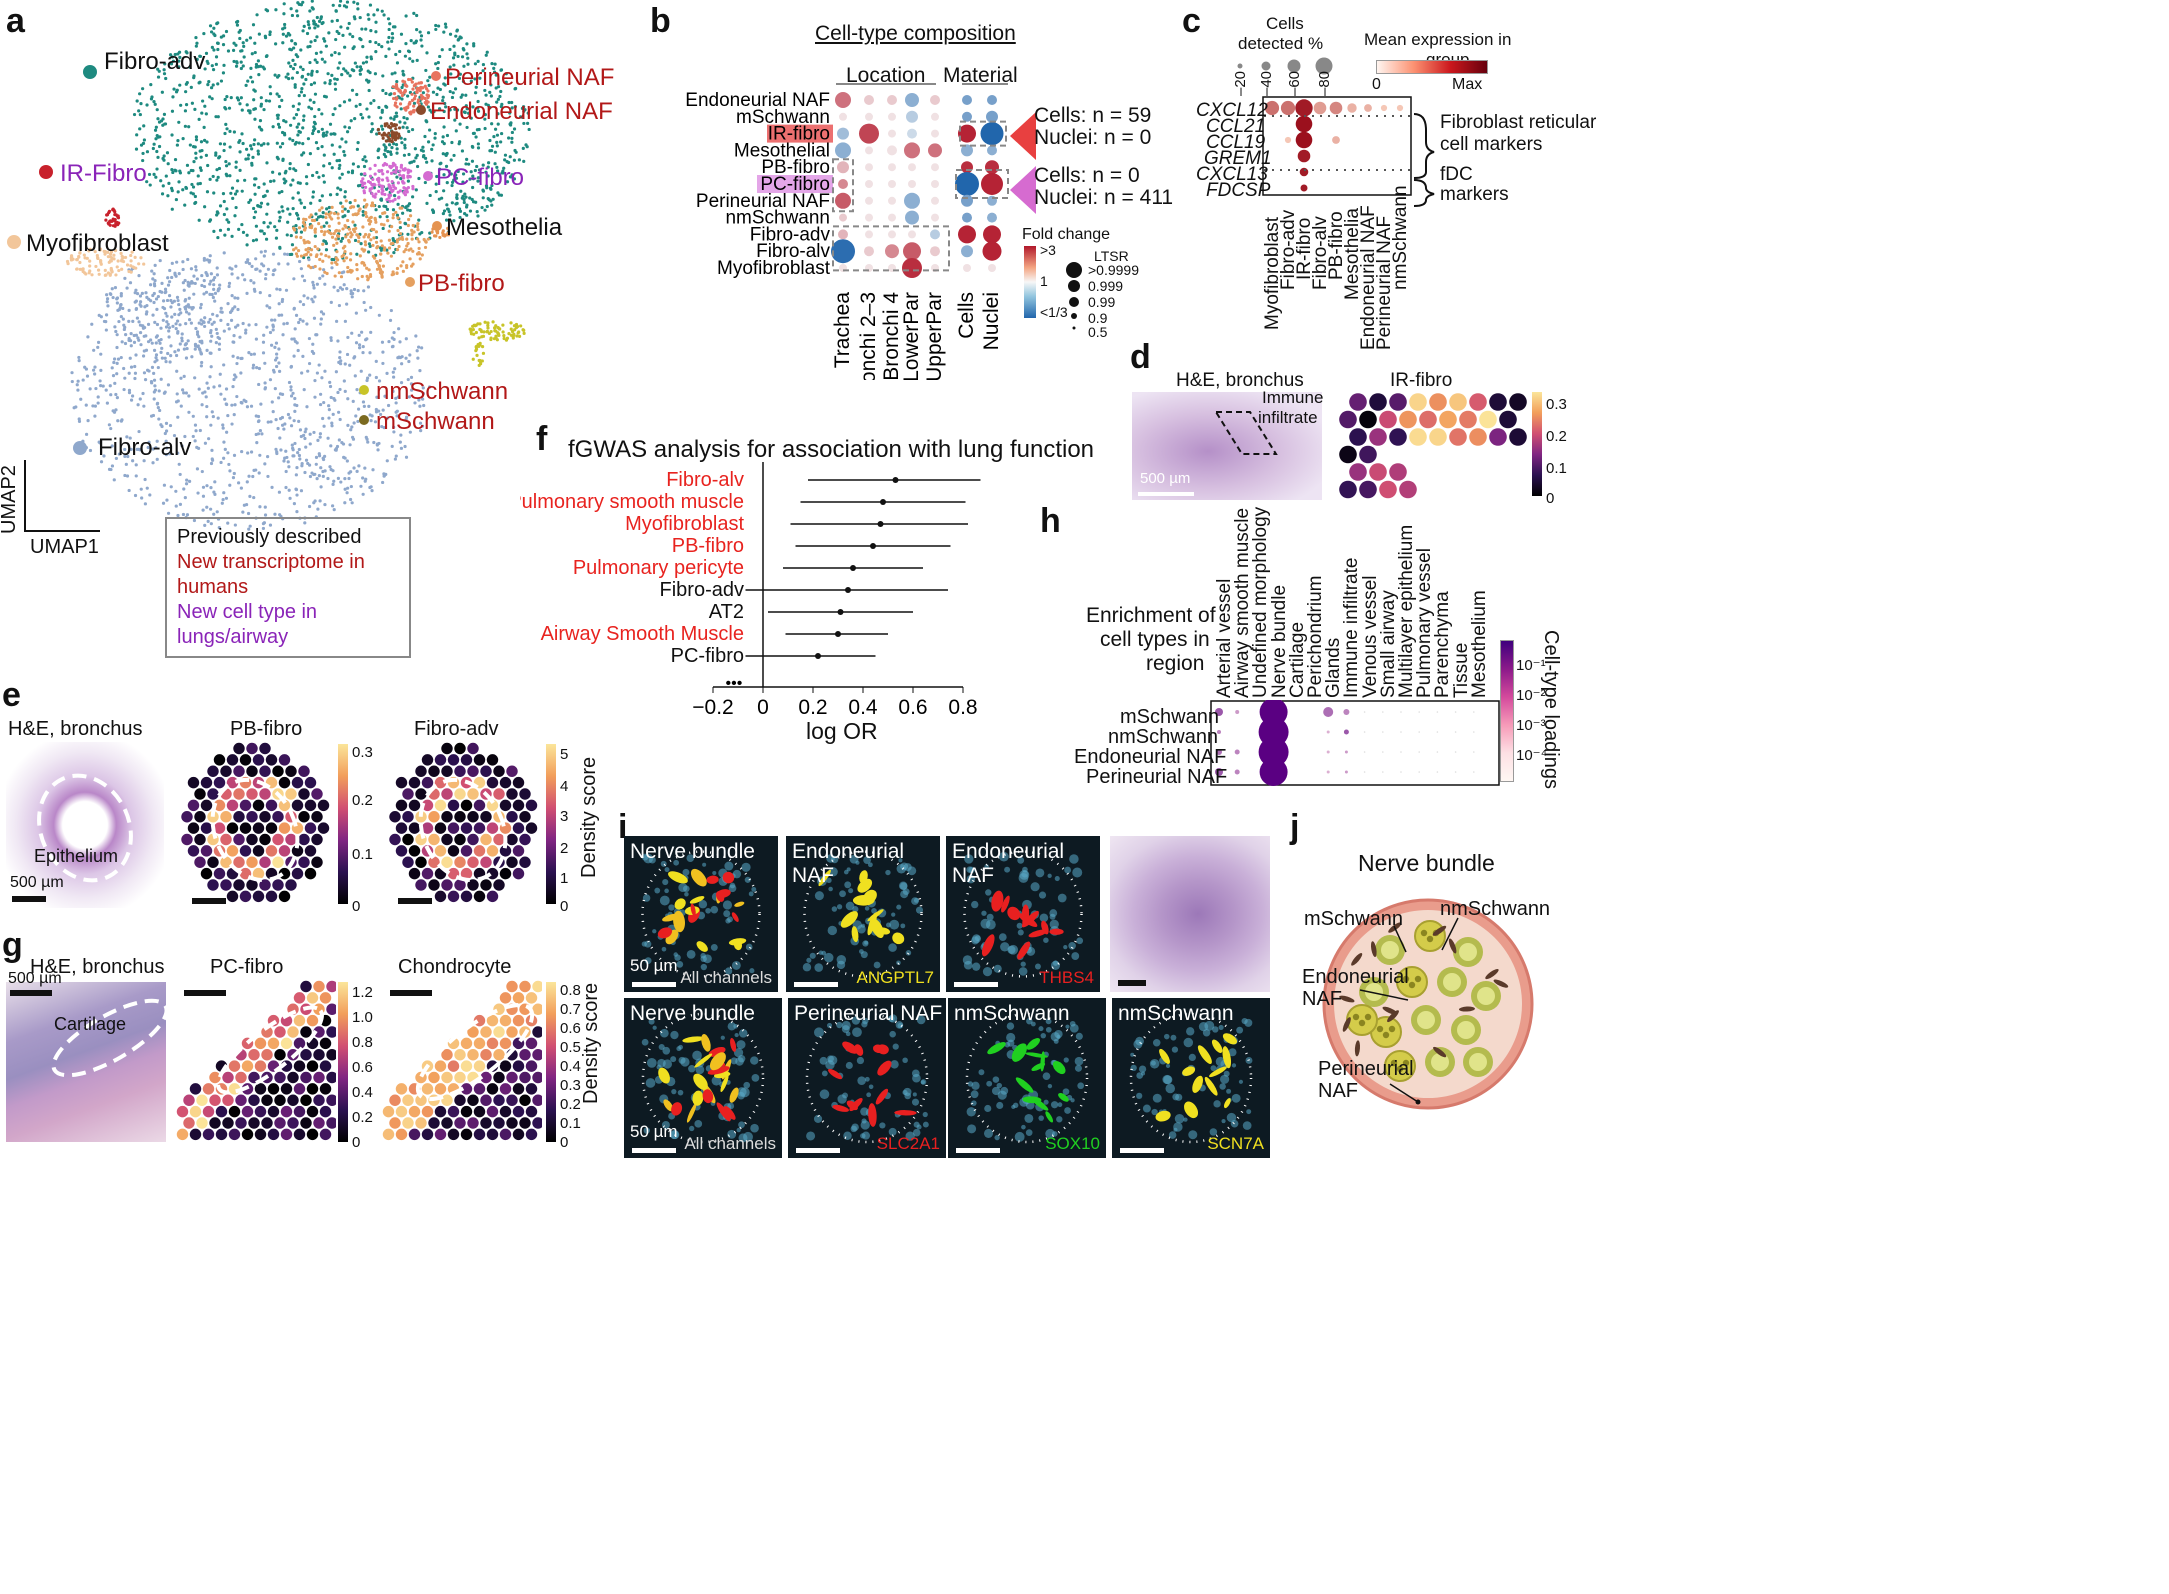  I want to click on gene-ccl19: CCL19, so click(1236, 142).